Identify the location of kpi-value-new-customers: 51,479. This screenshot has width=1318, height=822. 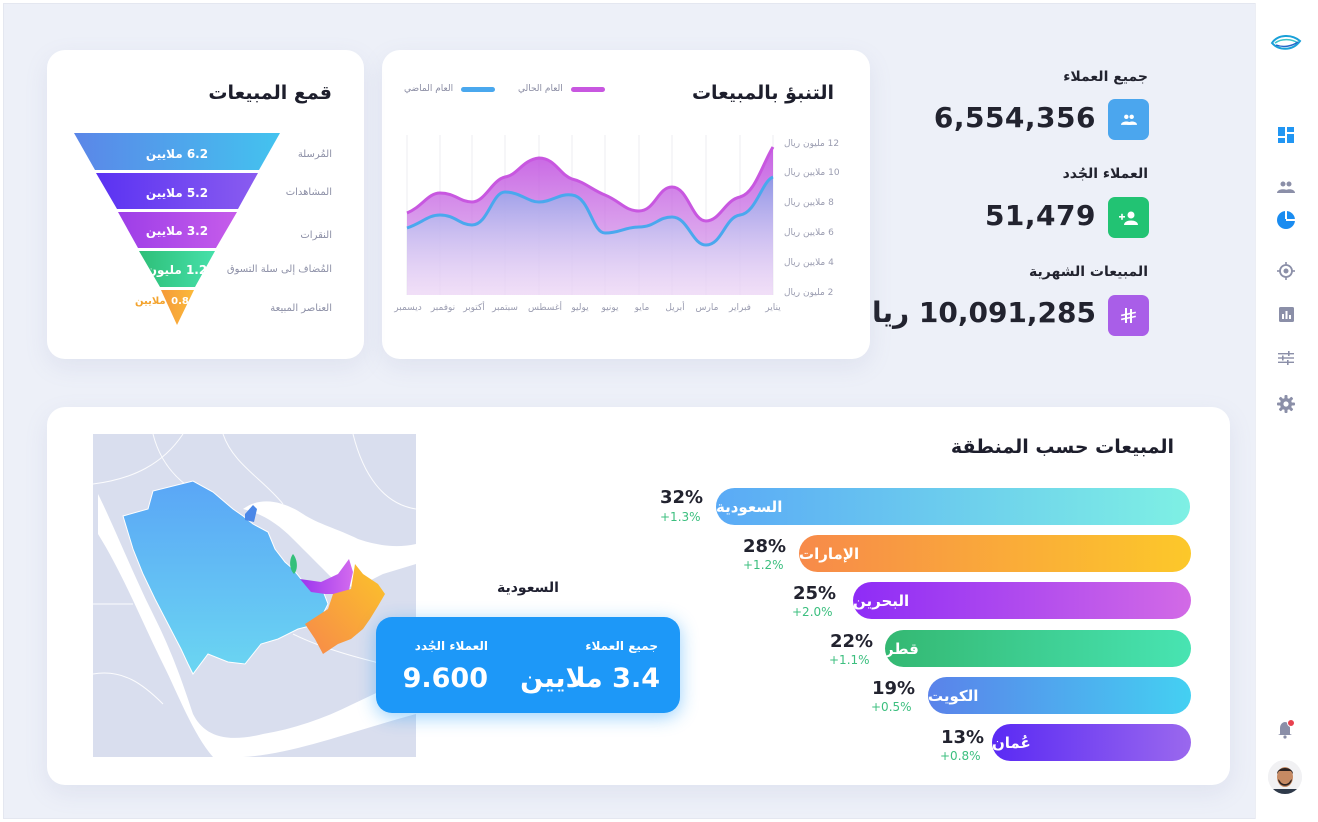
(1040, 215).